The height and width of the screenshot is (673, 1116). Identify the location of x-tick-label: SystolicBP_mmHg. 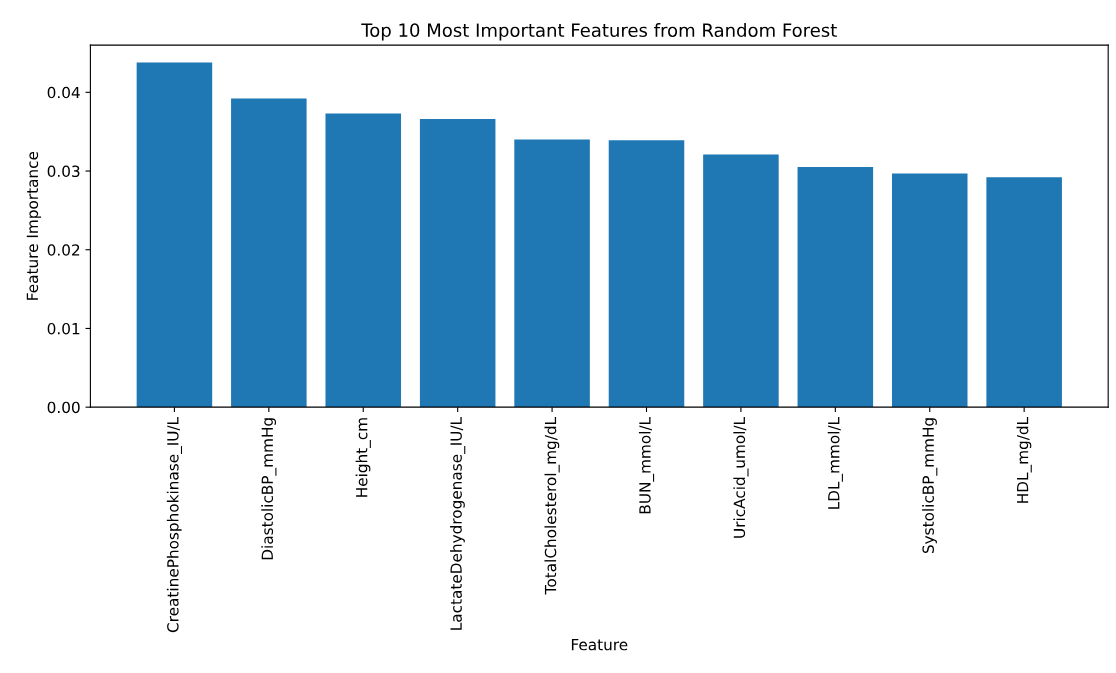
(930, 486).